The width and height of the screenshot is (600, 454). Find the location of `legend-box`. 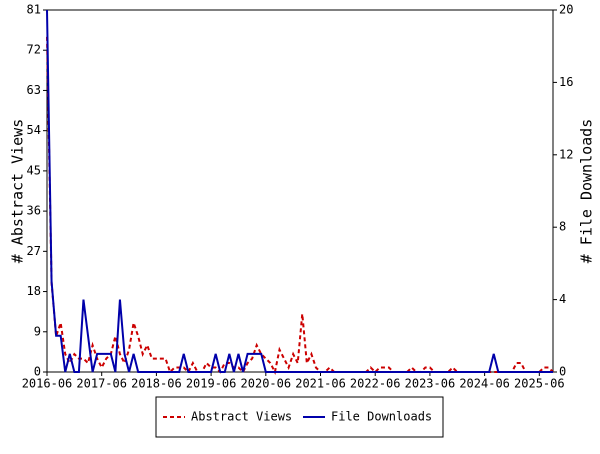

legend-box is located at coordinates (299, 417).